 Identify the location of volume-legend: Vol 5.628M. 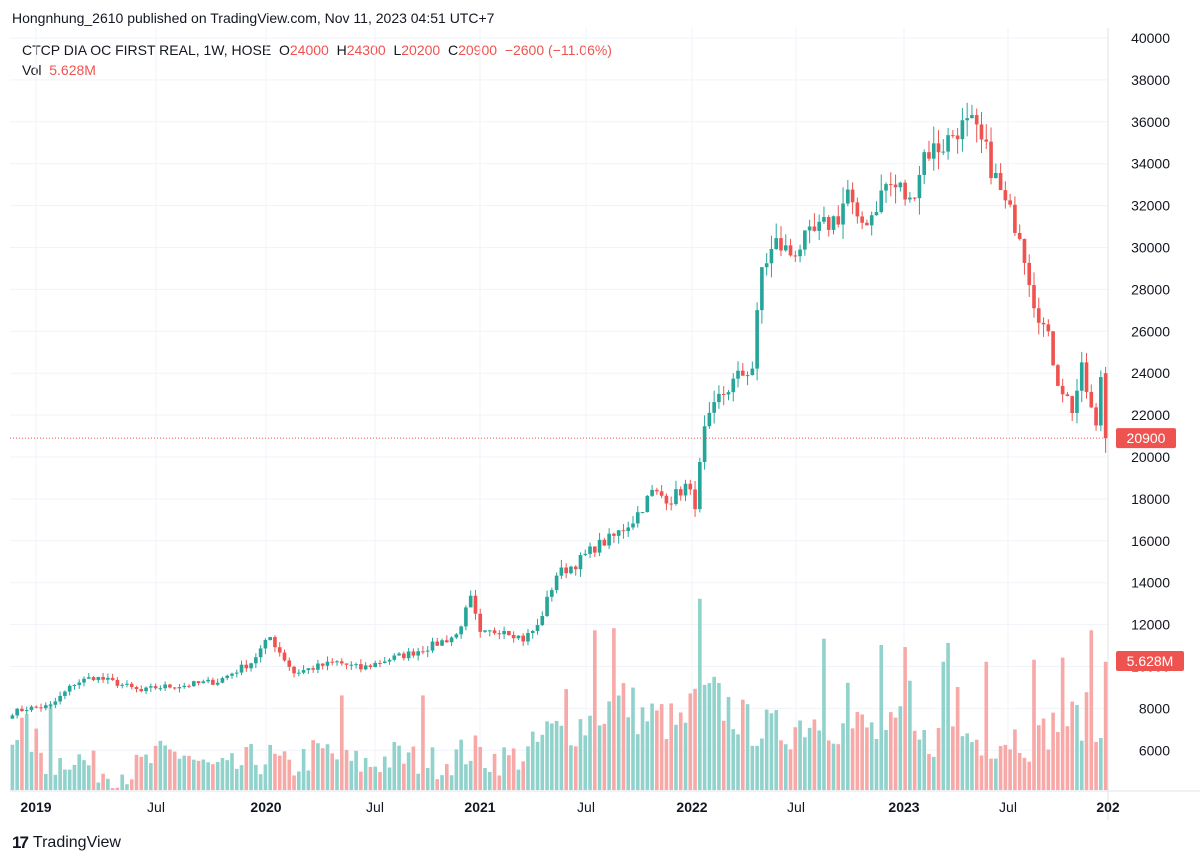
(59, 70).